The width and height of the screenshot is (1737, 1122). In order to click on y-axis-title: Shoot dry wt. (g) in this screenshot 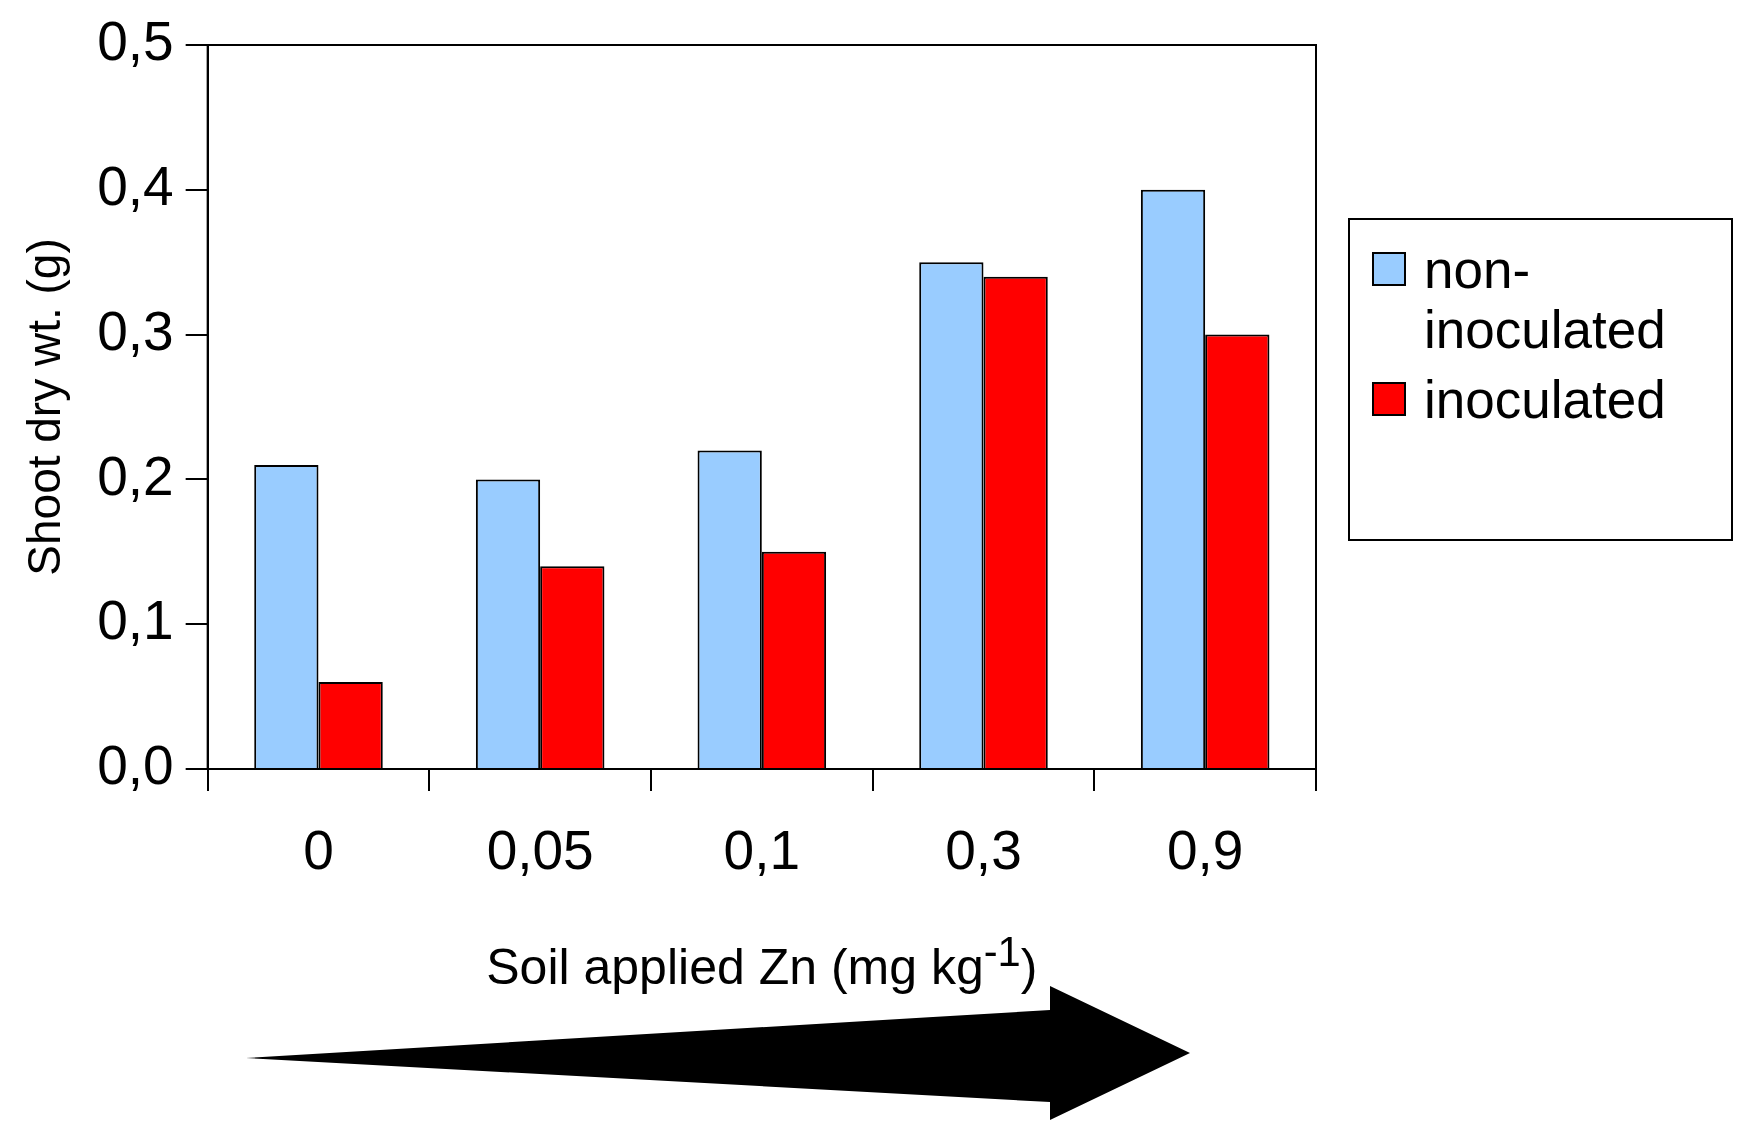, I will do `click(44, 407)`.